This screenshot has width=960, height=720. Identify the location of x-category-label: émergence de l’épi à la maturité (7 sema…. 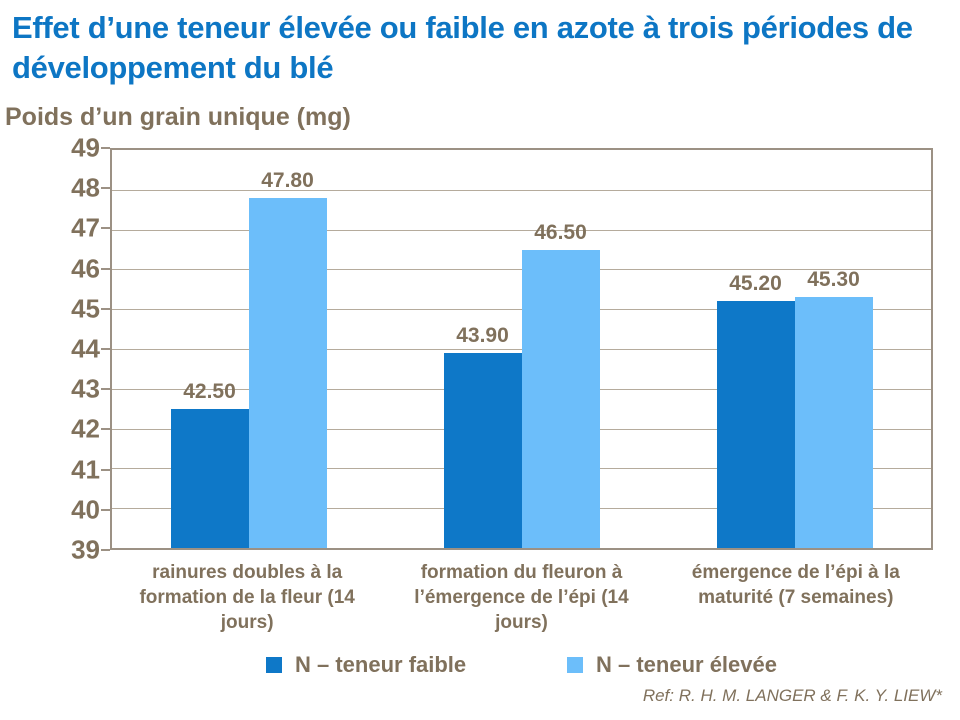
(795, 585).